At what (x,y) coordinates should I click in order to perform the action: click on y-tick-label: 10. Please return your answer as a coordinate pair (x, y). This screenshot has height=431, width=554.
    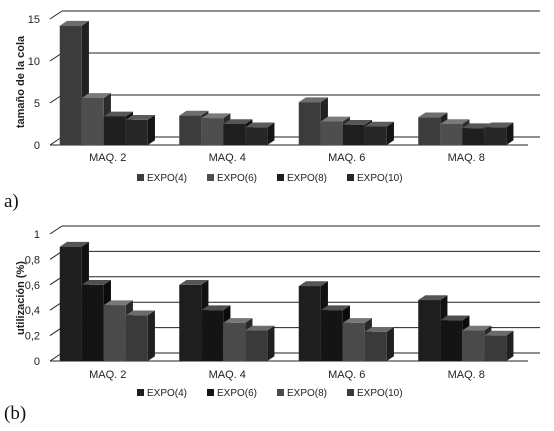
    Looking at the image, I should click on (34, 62).